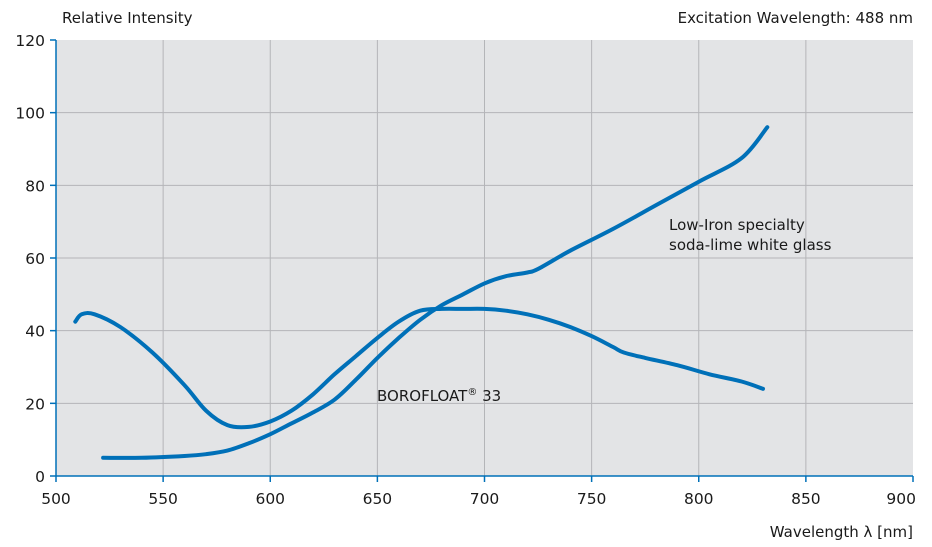  What do you see at coordinates (270, 499) in the screenshot?
I see `x-tick-label: 600` at bounding box center [270, 499].